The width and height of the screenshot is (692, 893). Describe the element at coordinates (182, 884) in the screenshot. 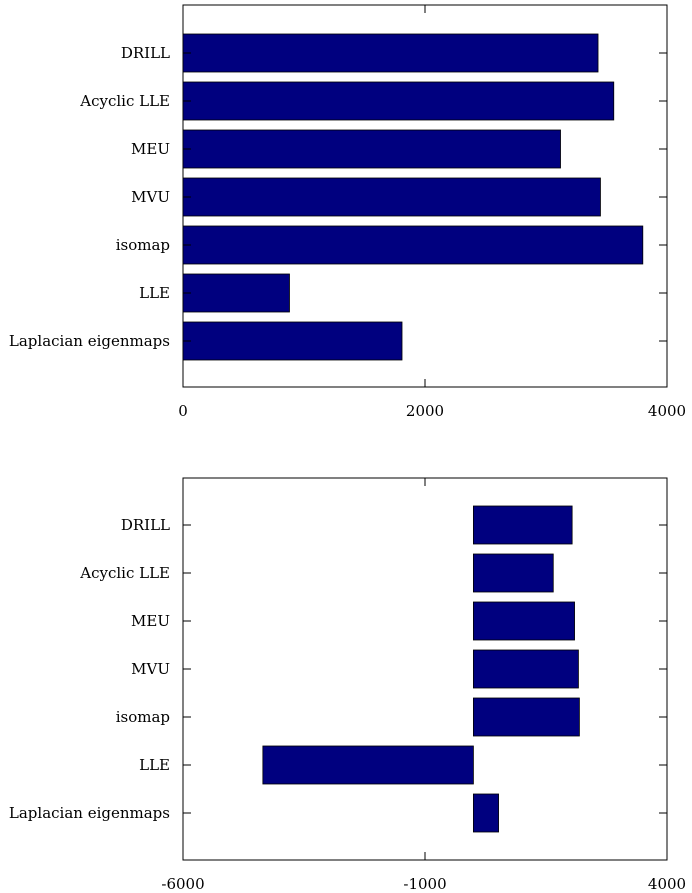

I see `x-tick-label: -6000` at that location.